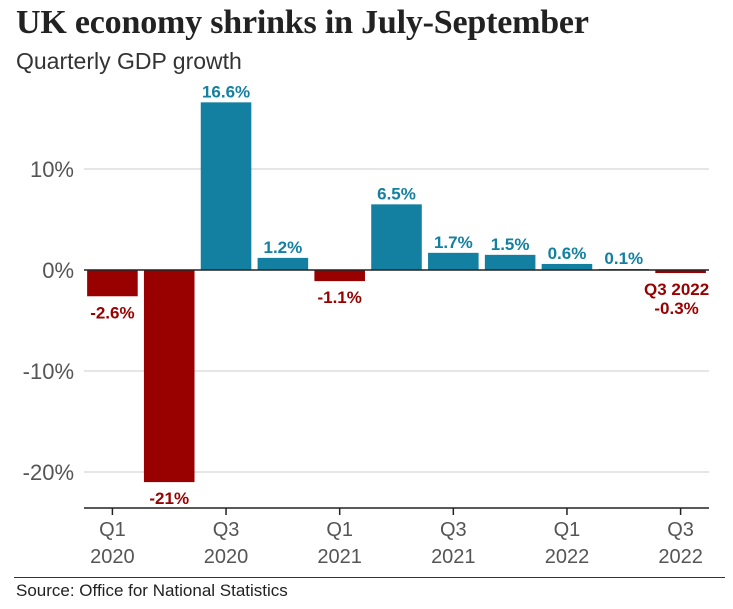 The width and height of the screenshot is (733, 609). I want to click on data-label: 6.5%, so click(396, 193).